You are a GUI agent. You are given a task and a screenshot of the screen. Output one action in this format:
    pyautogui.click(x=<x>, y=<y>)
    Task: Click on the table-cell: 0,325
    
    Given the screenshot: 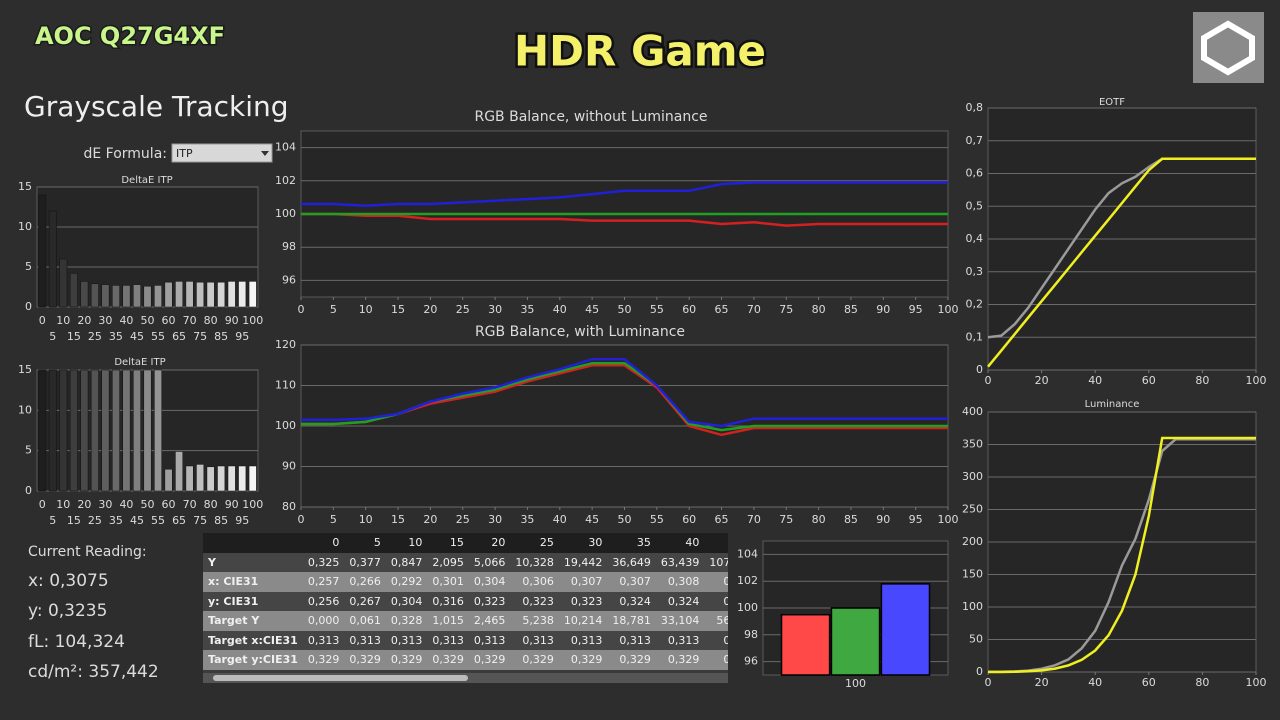 What is the action you would take?
    pyautogui.click(x=323, y=562)
    